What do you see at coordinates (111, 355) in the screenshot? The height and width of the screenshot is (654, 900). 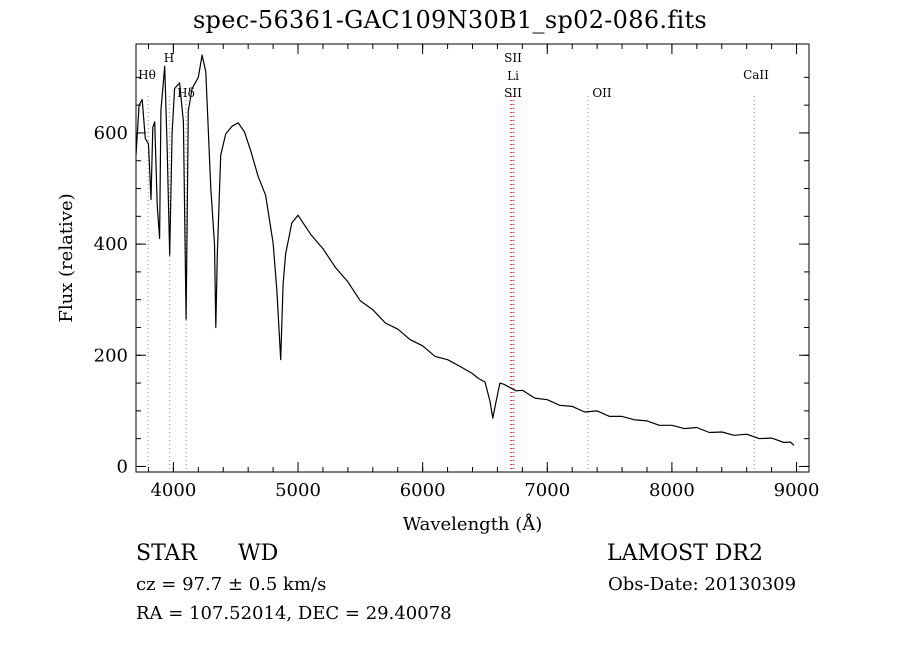 I see `y-tick-label: 200` at bounding box center [111, 355].